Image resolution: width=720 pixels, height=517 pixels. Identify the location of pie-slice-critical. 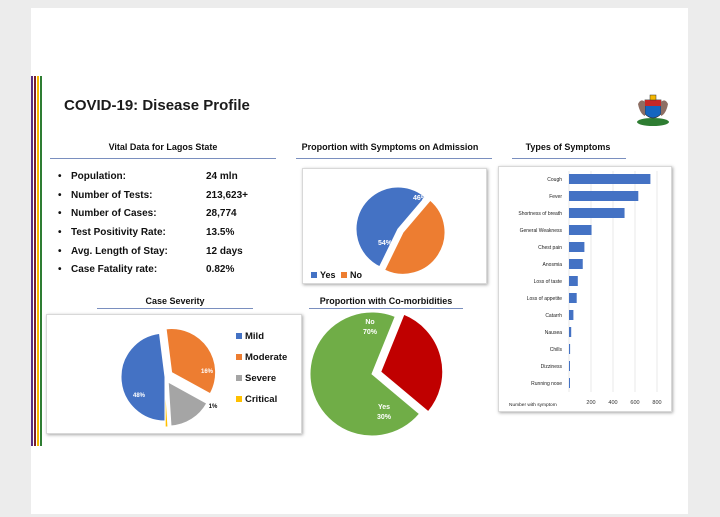
(166, 405).